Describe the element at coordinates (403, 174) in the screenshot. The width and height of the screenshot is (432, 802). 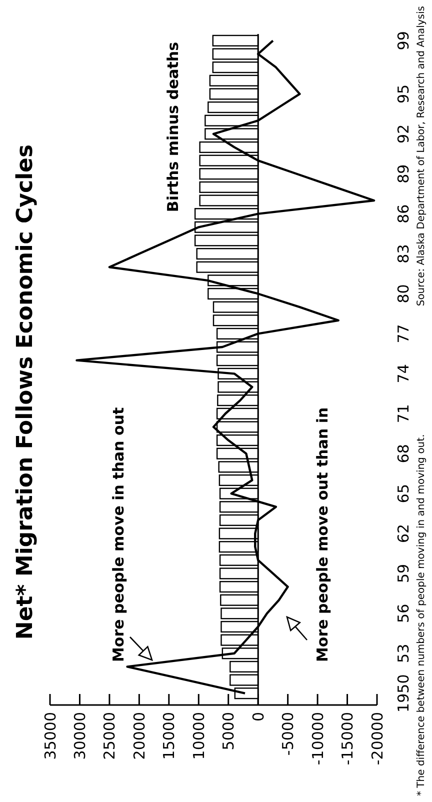
I see `y-tick-label: 89` at that location.